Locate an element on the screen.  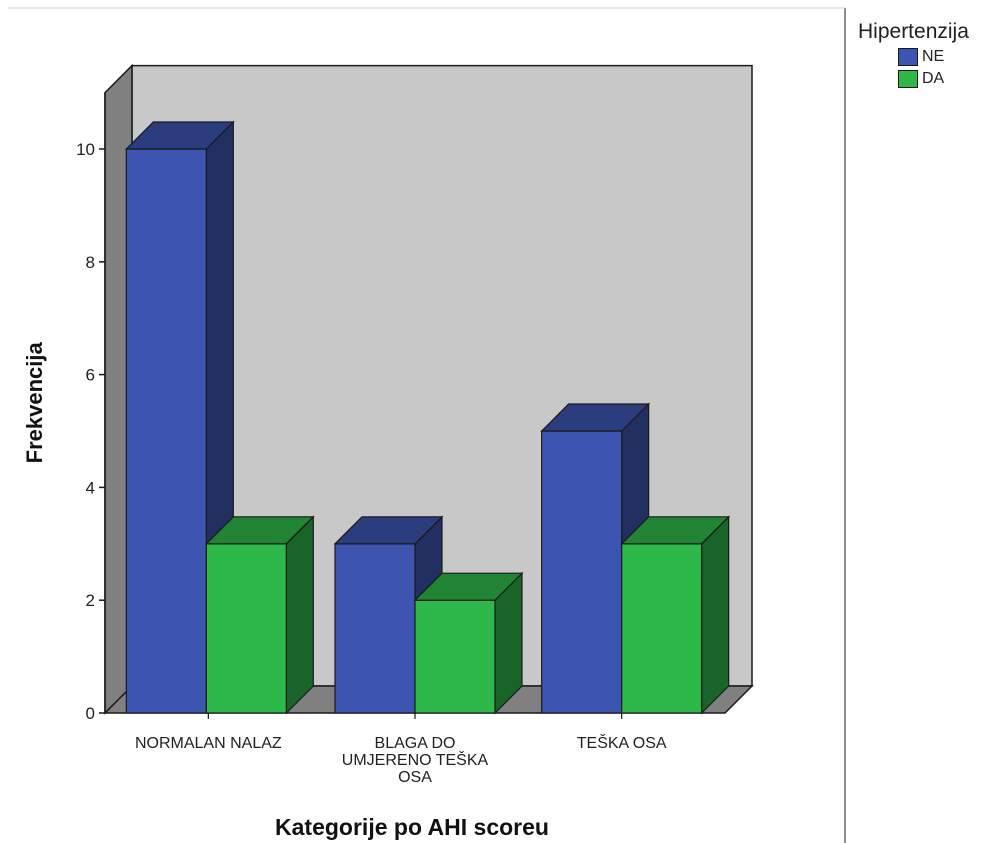
legend-label-da: DA is located at coordinates (933, 78).